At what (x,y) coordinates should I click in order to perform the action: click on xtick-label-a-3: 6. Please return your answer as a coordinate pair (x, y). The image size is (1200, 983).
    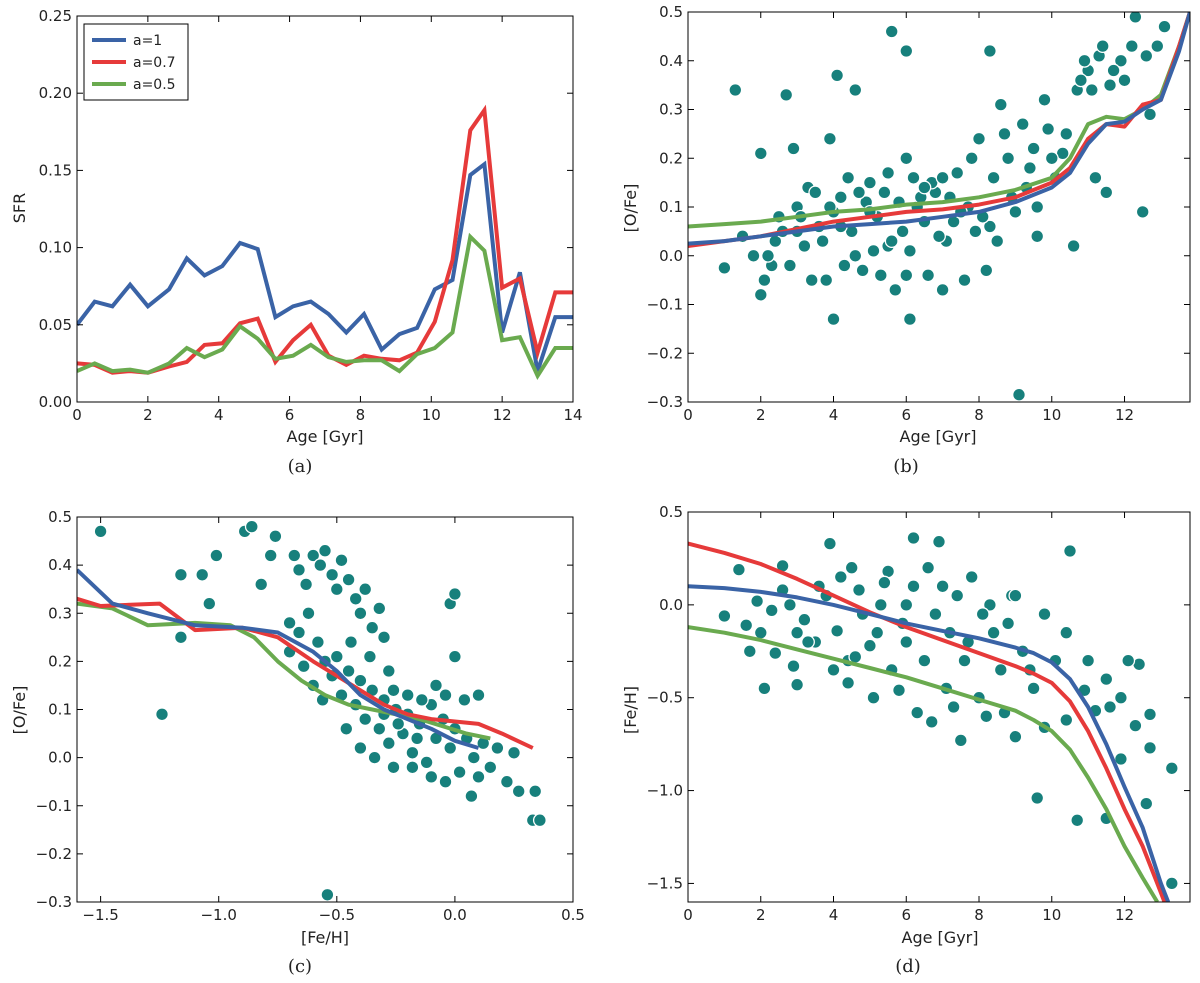
    Looking at the image, I should click on (290, 415).